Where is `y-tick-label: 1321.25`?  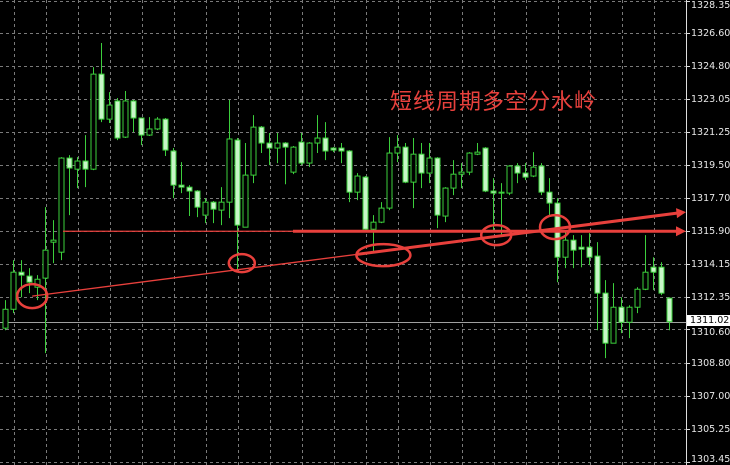
y-tick-label: 1321.25 is located at coordinates (710, 132).